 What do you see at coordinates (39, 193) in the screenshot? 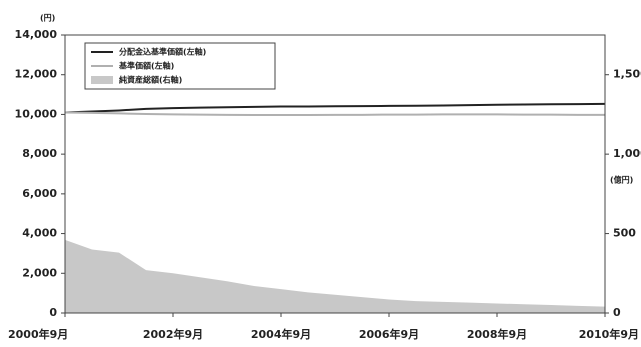
I see `y-tick-label: 6,000` at bounding box center [39, 193].